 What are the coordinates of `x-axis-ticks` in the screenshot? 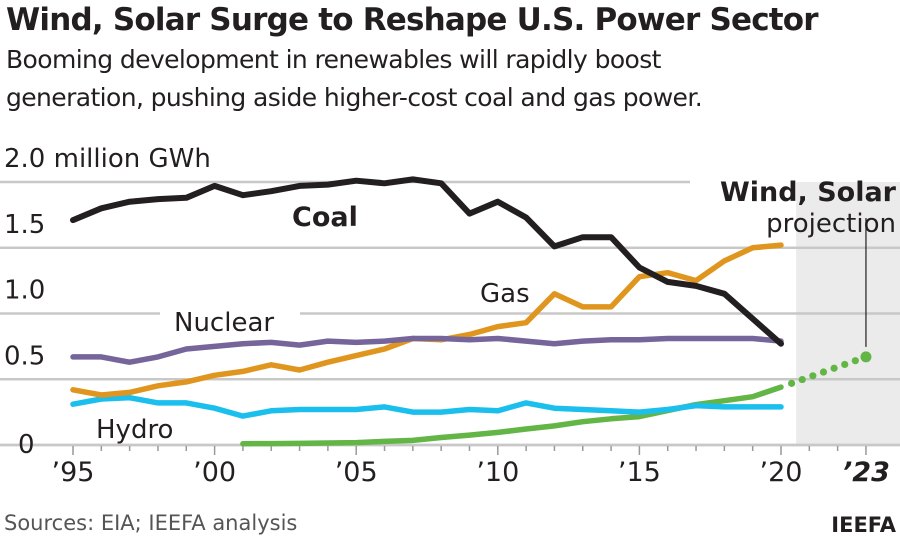 It's located at (469, 450).